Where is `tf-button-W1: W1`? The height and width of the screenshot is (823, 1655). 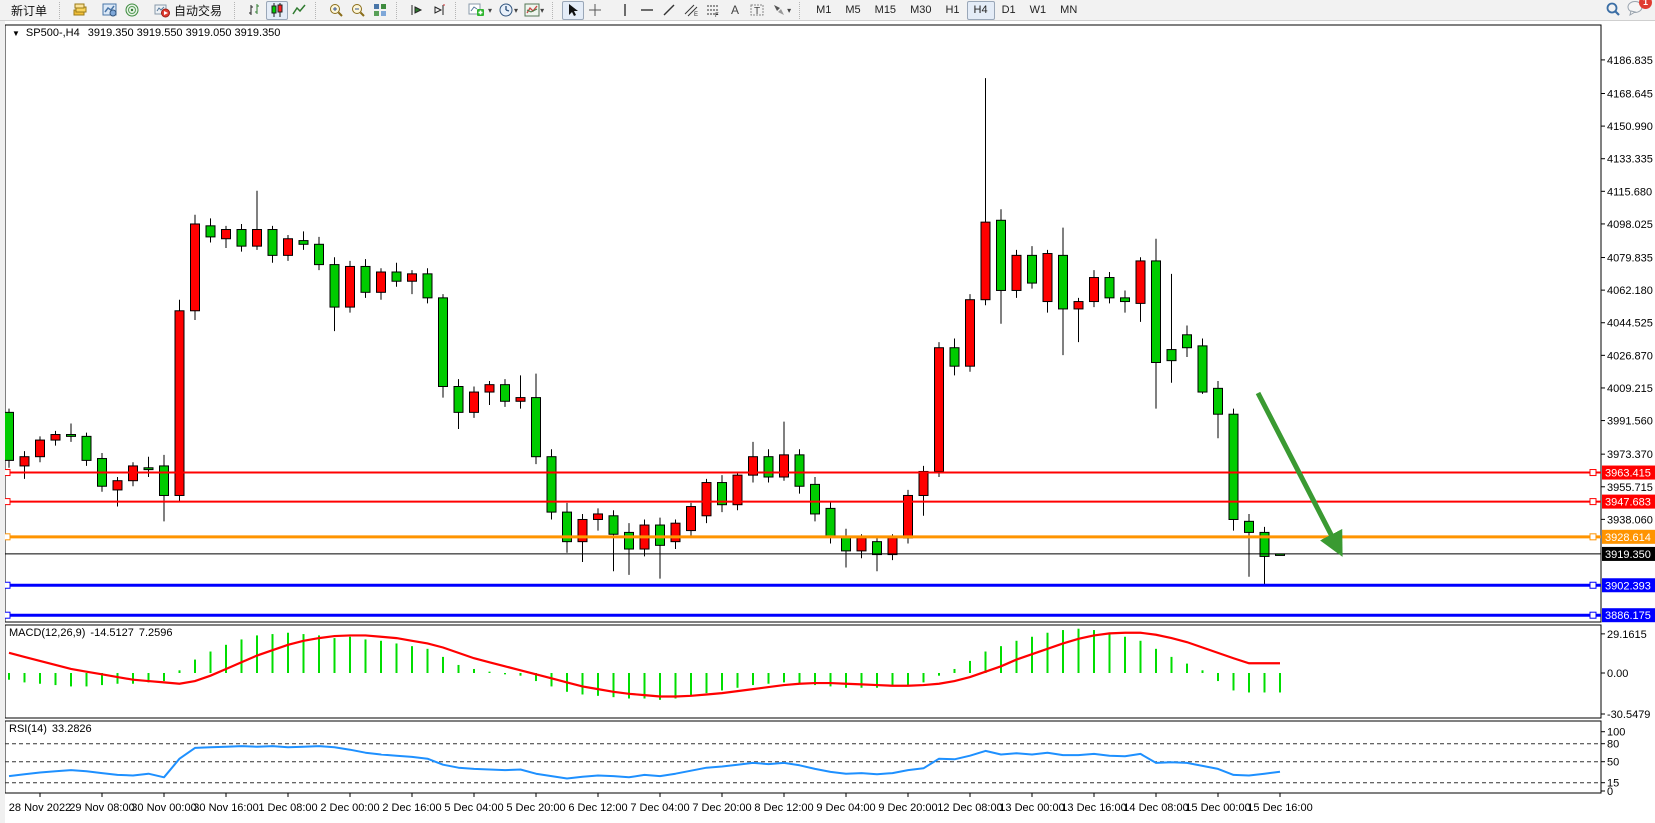 tf-button-W1: W1 is located at coordinates (1038, 10).